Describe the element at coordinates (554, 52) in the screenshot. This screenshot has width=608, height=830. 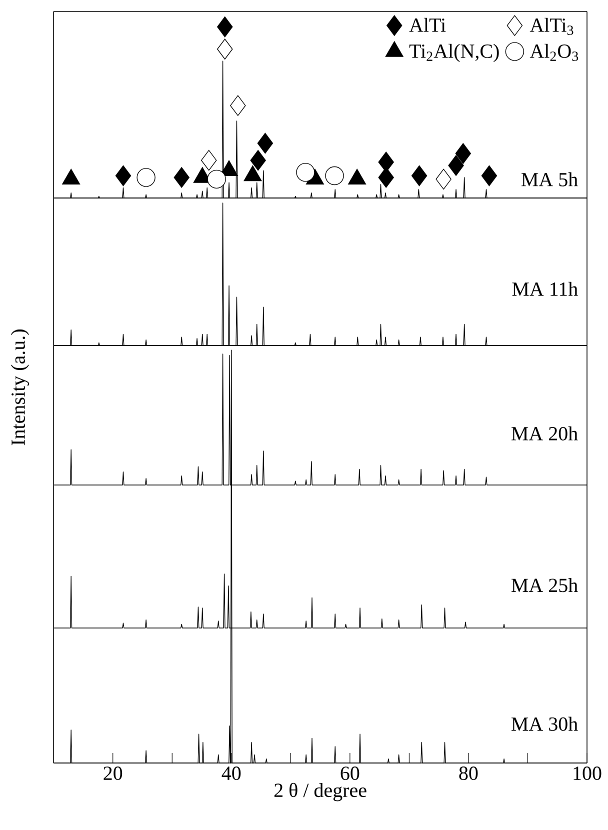
I see `legend-label: Al$_{2}$O$_{3}$` at that location.